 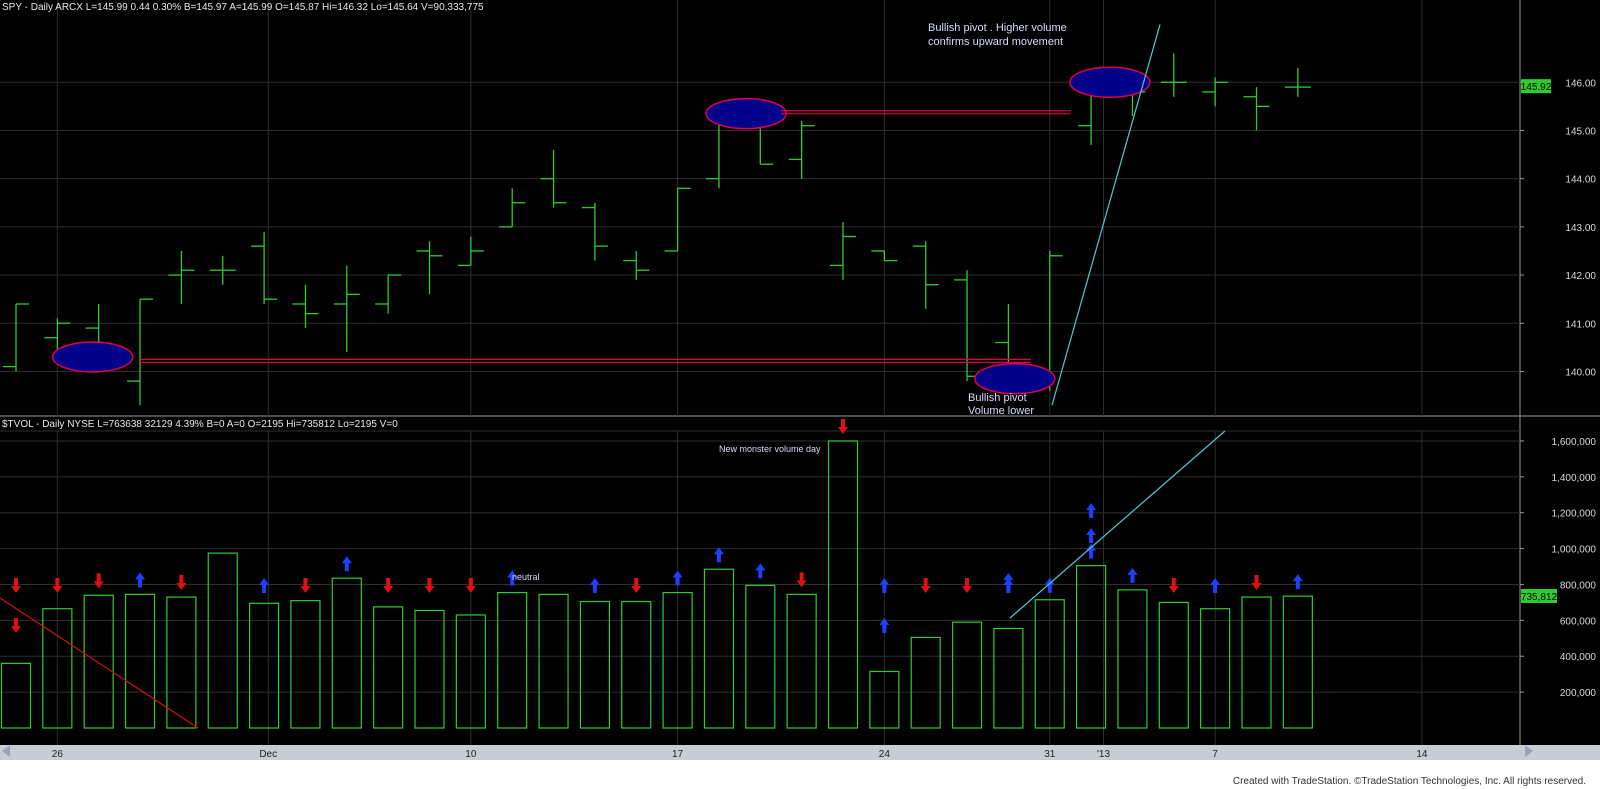 I want to click on x-tick-label: Dec, so click(x=268, y=754).